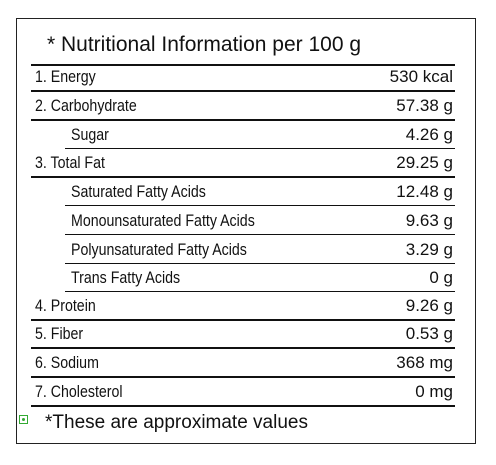 The image size is (496, 465). What do you see at coordinates (90, 135) in the screenshot?
I see `row-label: Sugar` at bounding box center [90, 135].